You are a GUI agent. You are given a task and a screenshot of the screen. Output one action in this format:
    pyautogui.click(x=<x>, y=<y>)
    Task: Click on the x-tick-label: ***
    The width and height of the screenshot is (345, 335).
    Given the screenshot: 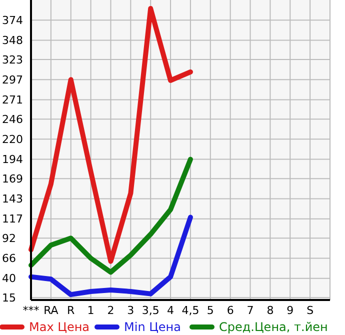 What is the action you would take?
    pyautogui.click(x=31, y=310)
    